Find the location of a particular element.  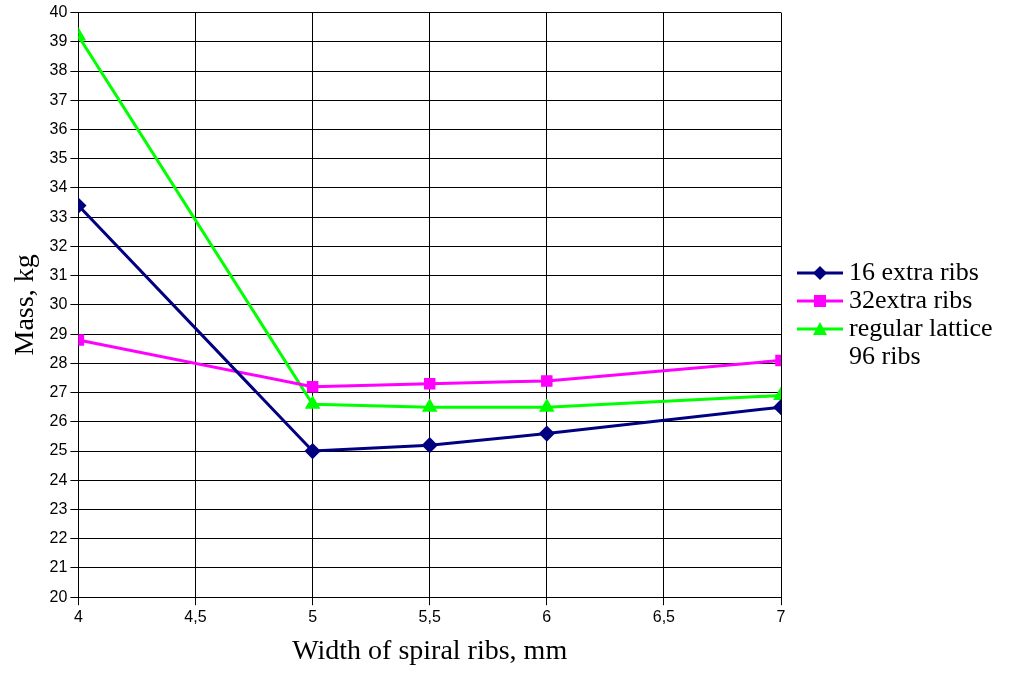

y-tick-label: 21 is located at coordinates (58, 567).